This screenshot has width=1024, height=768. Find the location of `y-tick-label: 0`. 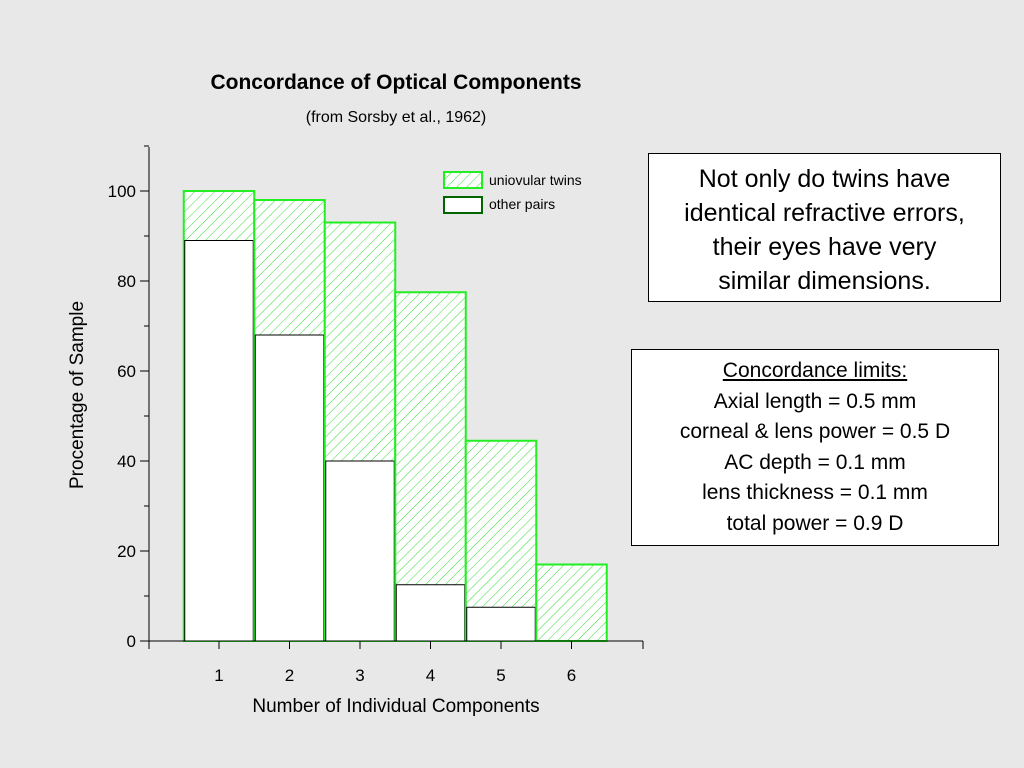

y-tick-label: 0 is located at coordinates (131, 641).